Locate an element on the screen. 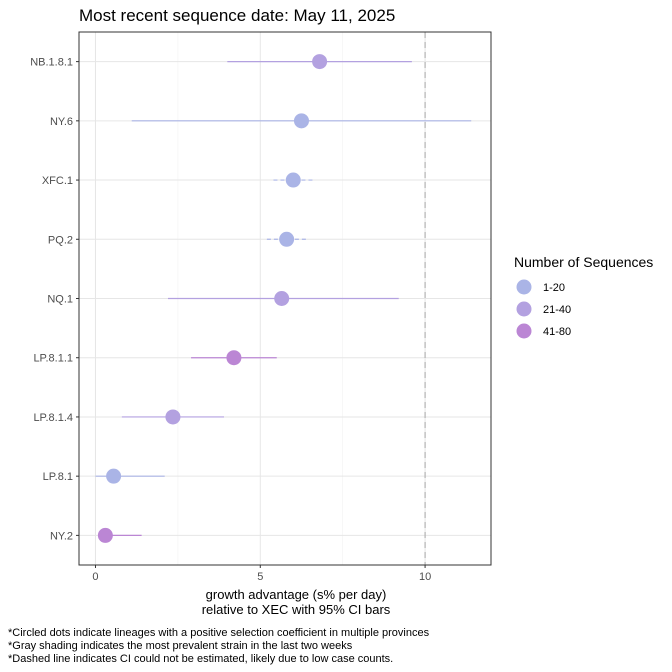 The height and width of the screenshot is (672, 672). x-axis-label-line1: growth advantage (s% per day) is located at coordinates (296, 594).